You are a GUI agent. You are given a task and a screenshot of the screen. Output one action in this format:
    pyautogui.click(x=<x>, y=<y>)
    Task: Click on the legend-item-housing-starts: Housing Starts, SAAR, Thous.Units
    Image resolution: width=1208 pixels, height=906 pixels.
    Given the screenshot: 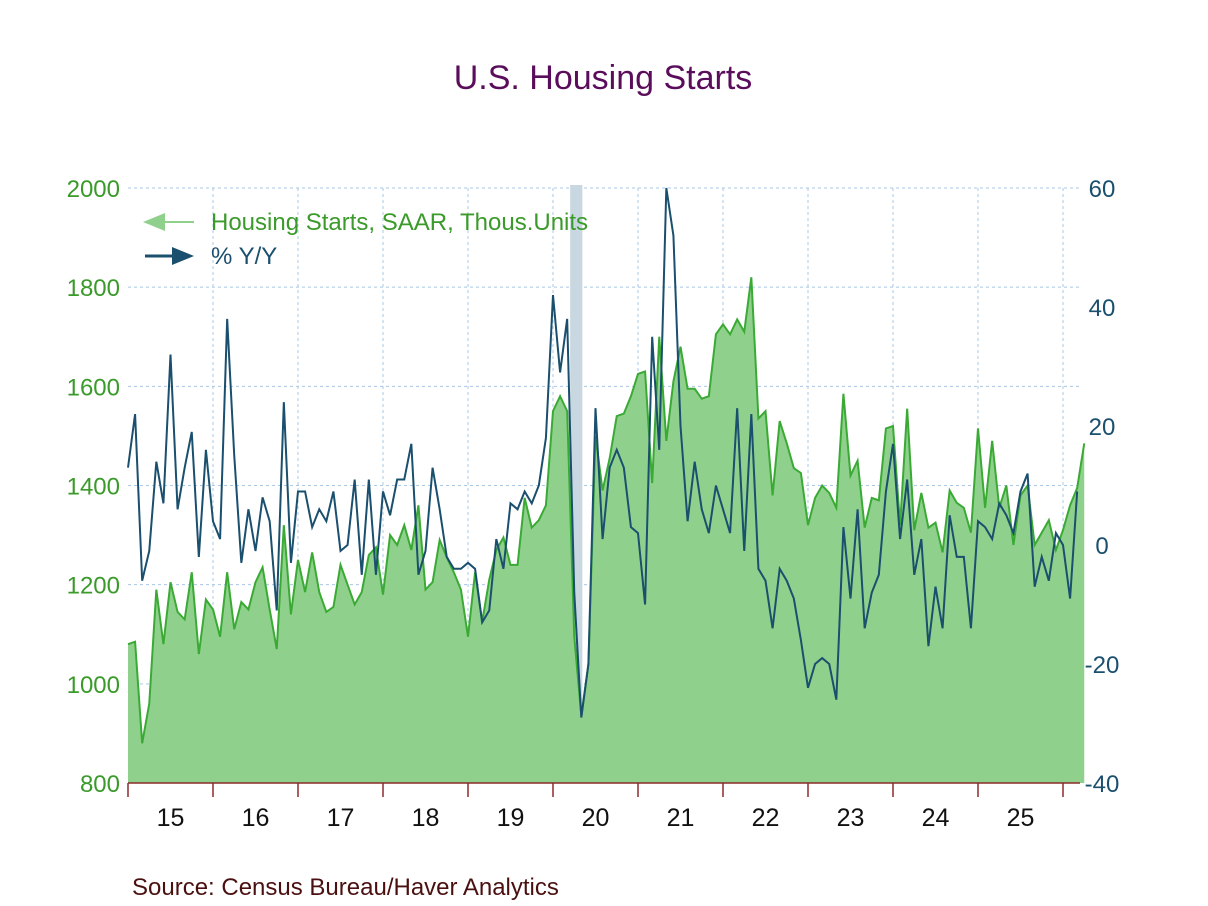 What is the action you would take?
    pyautogui.click(x=365, y=222)
    